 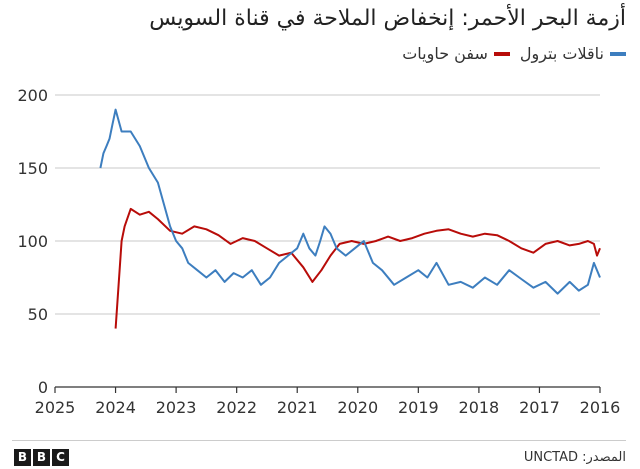 What do you see at coordinates (55, 407) in the screenshot?
I see `x-tick-label: 2025` at bounding box center [55, 407].